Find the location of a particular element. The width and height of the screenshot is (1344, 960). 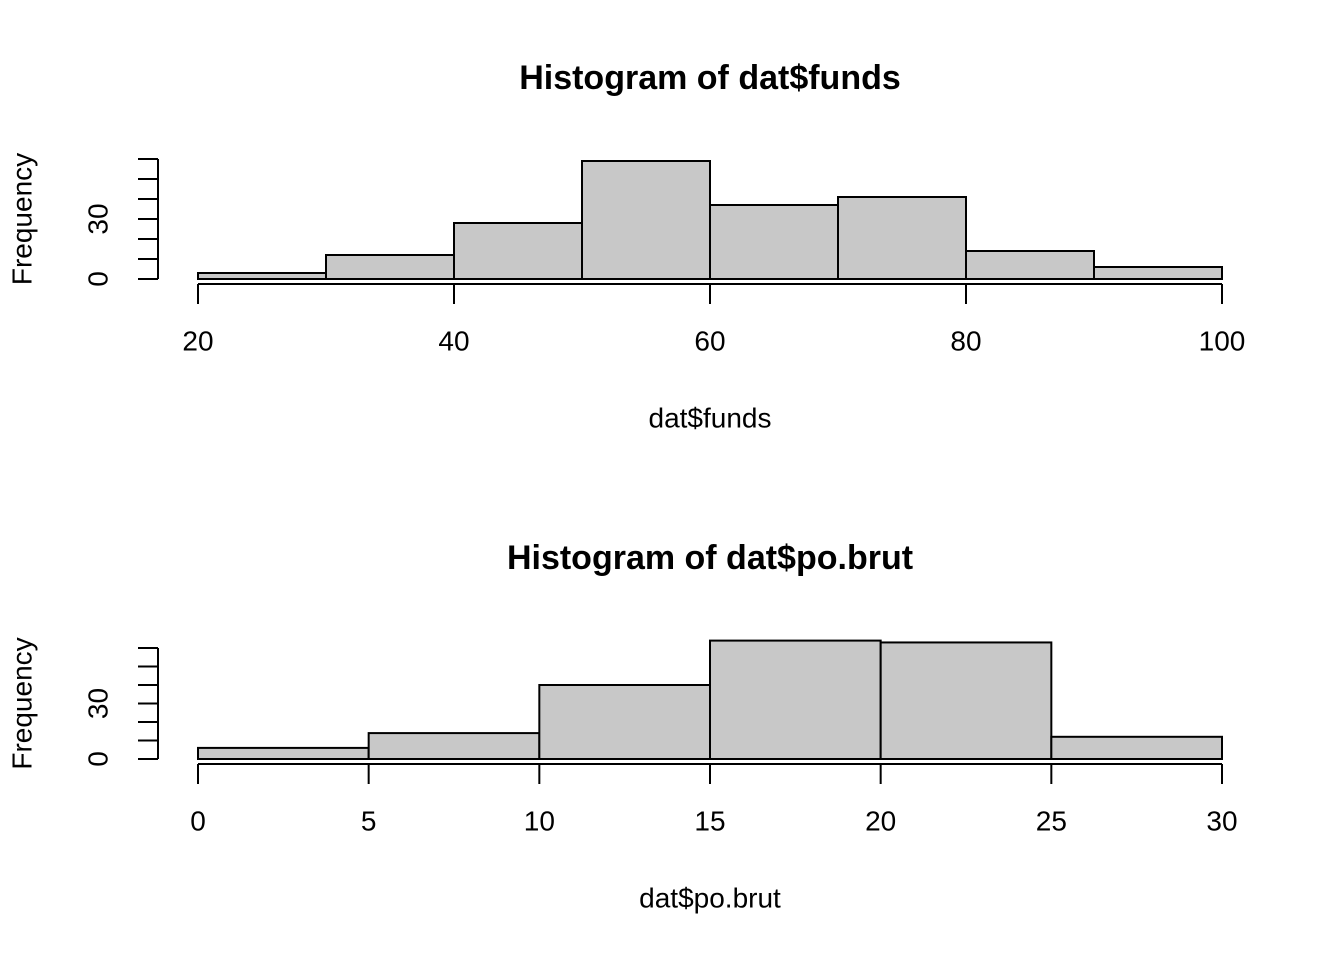

x-tick-label: 25 is located at coordinates (1051, 820).